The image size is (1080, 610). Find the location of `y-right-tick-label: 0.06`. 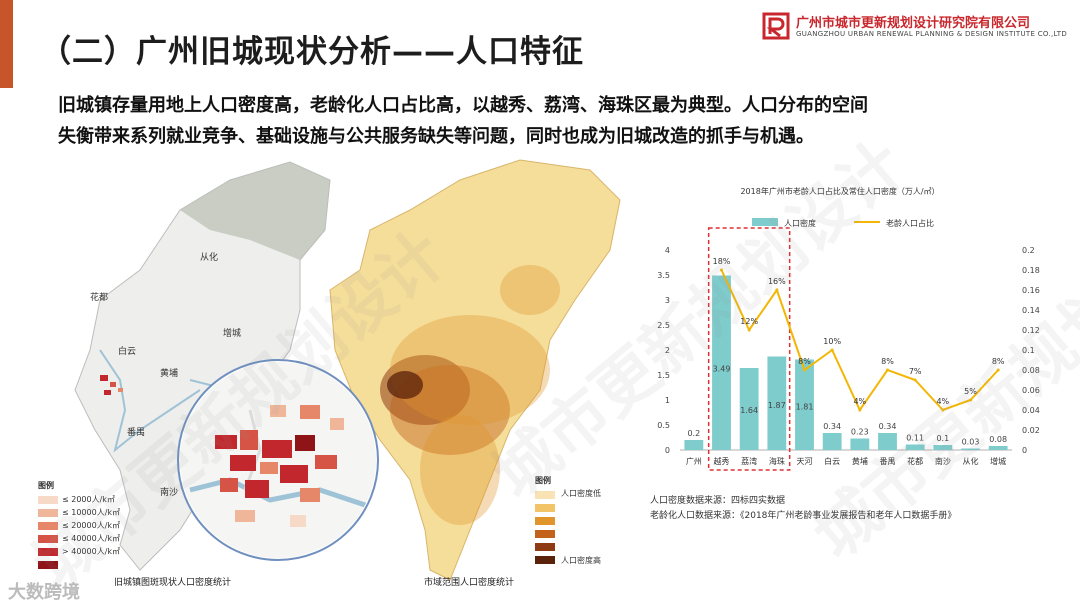

y-right-tick-label: 0.06 is located at coordinates (1031, 390).